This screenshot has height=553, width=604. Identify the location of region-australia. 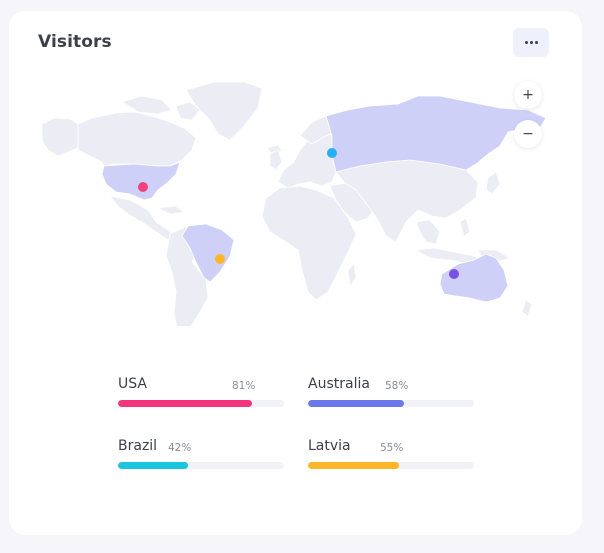
(474, 278).